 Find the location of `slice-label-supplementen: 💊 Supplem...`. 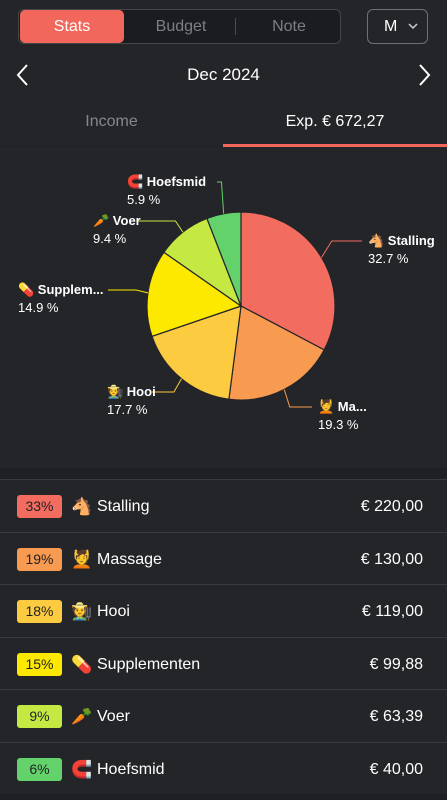

slice-label-supplementen: 💊 Supplem... is located at coordinates (61, 289).